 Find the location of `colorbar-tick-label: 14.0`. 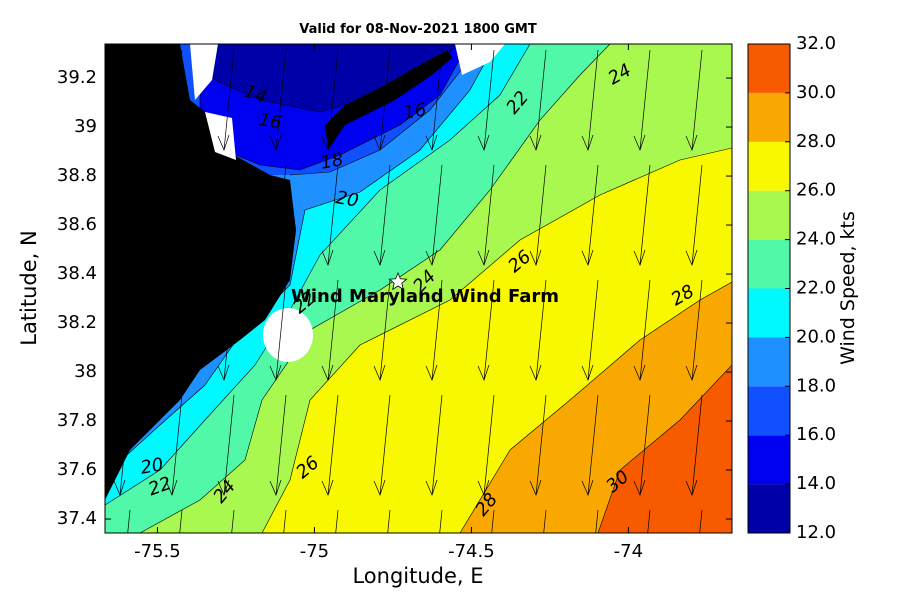

colorbar-tick-label: 14.0 is located at coordinates (816, 483).